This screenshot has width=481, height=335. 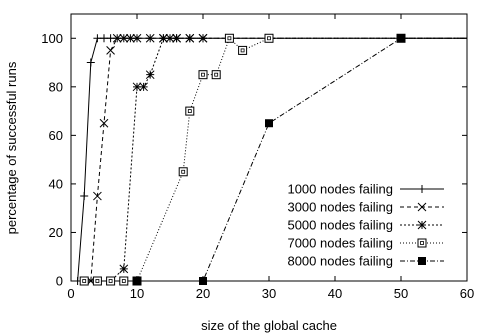 I want to click on x-tick-label: 30, so click(x=269, y=293).